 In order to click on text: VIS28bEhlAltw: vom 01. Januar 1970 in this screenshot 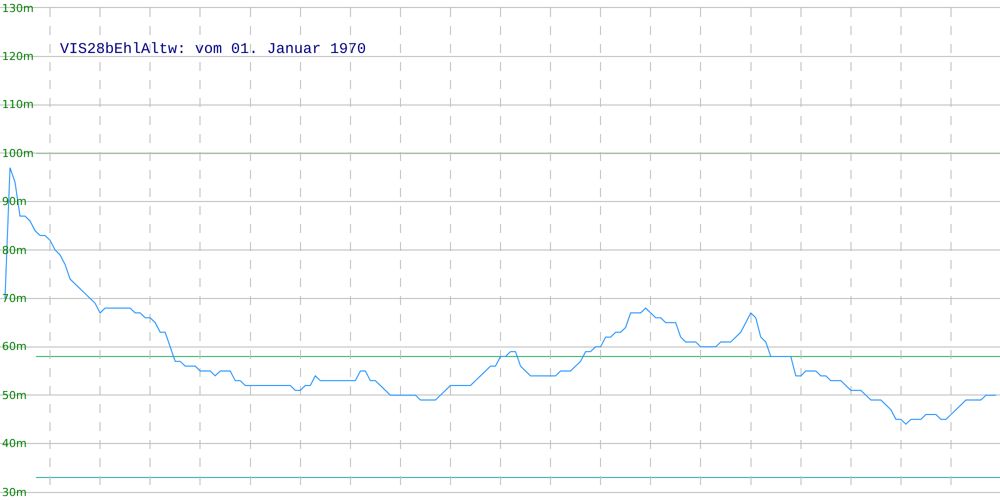, I will do `click(213, 49)`.